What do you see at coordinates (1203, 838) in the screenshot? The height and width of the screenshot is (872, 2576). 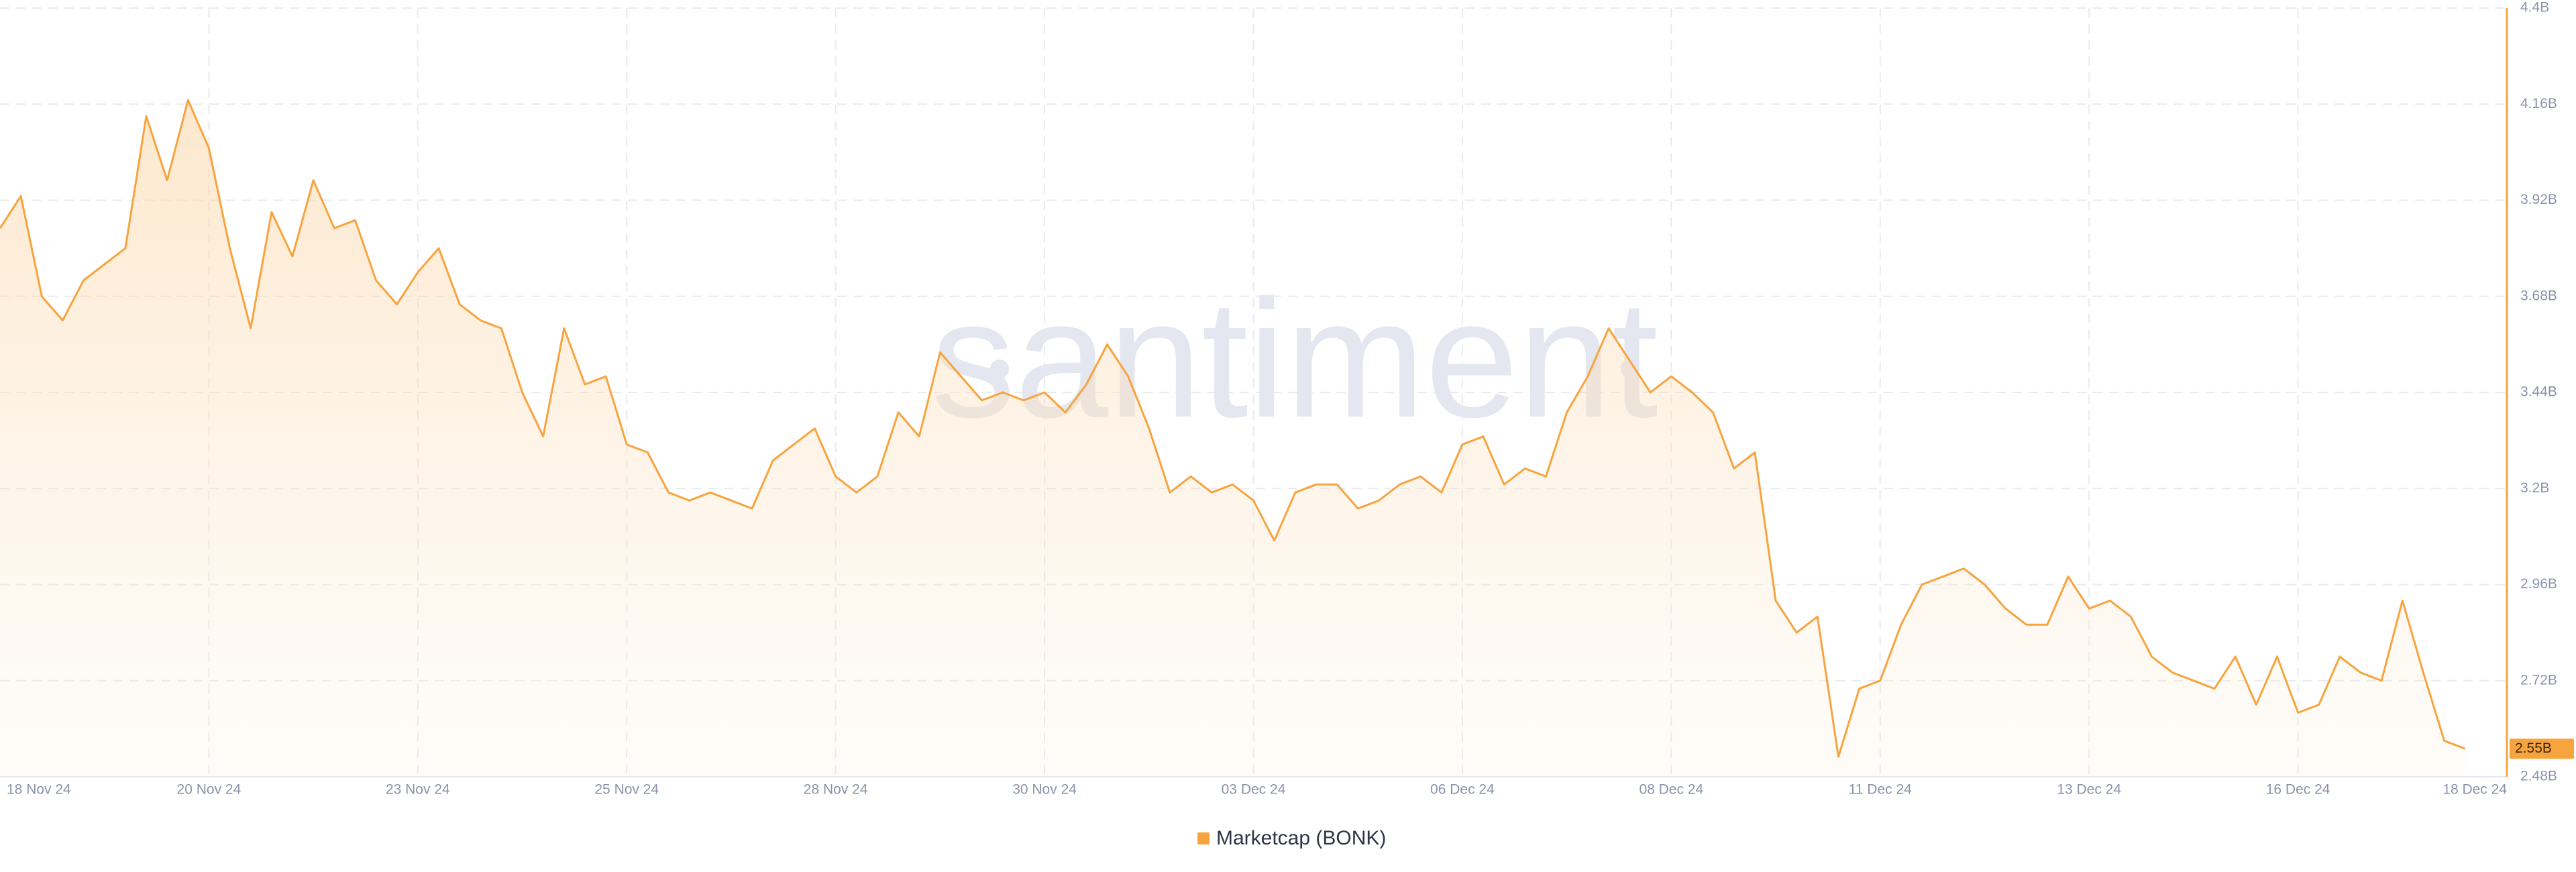 I see `legend-swatch` at bounding box center [1203, 838].